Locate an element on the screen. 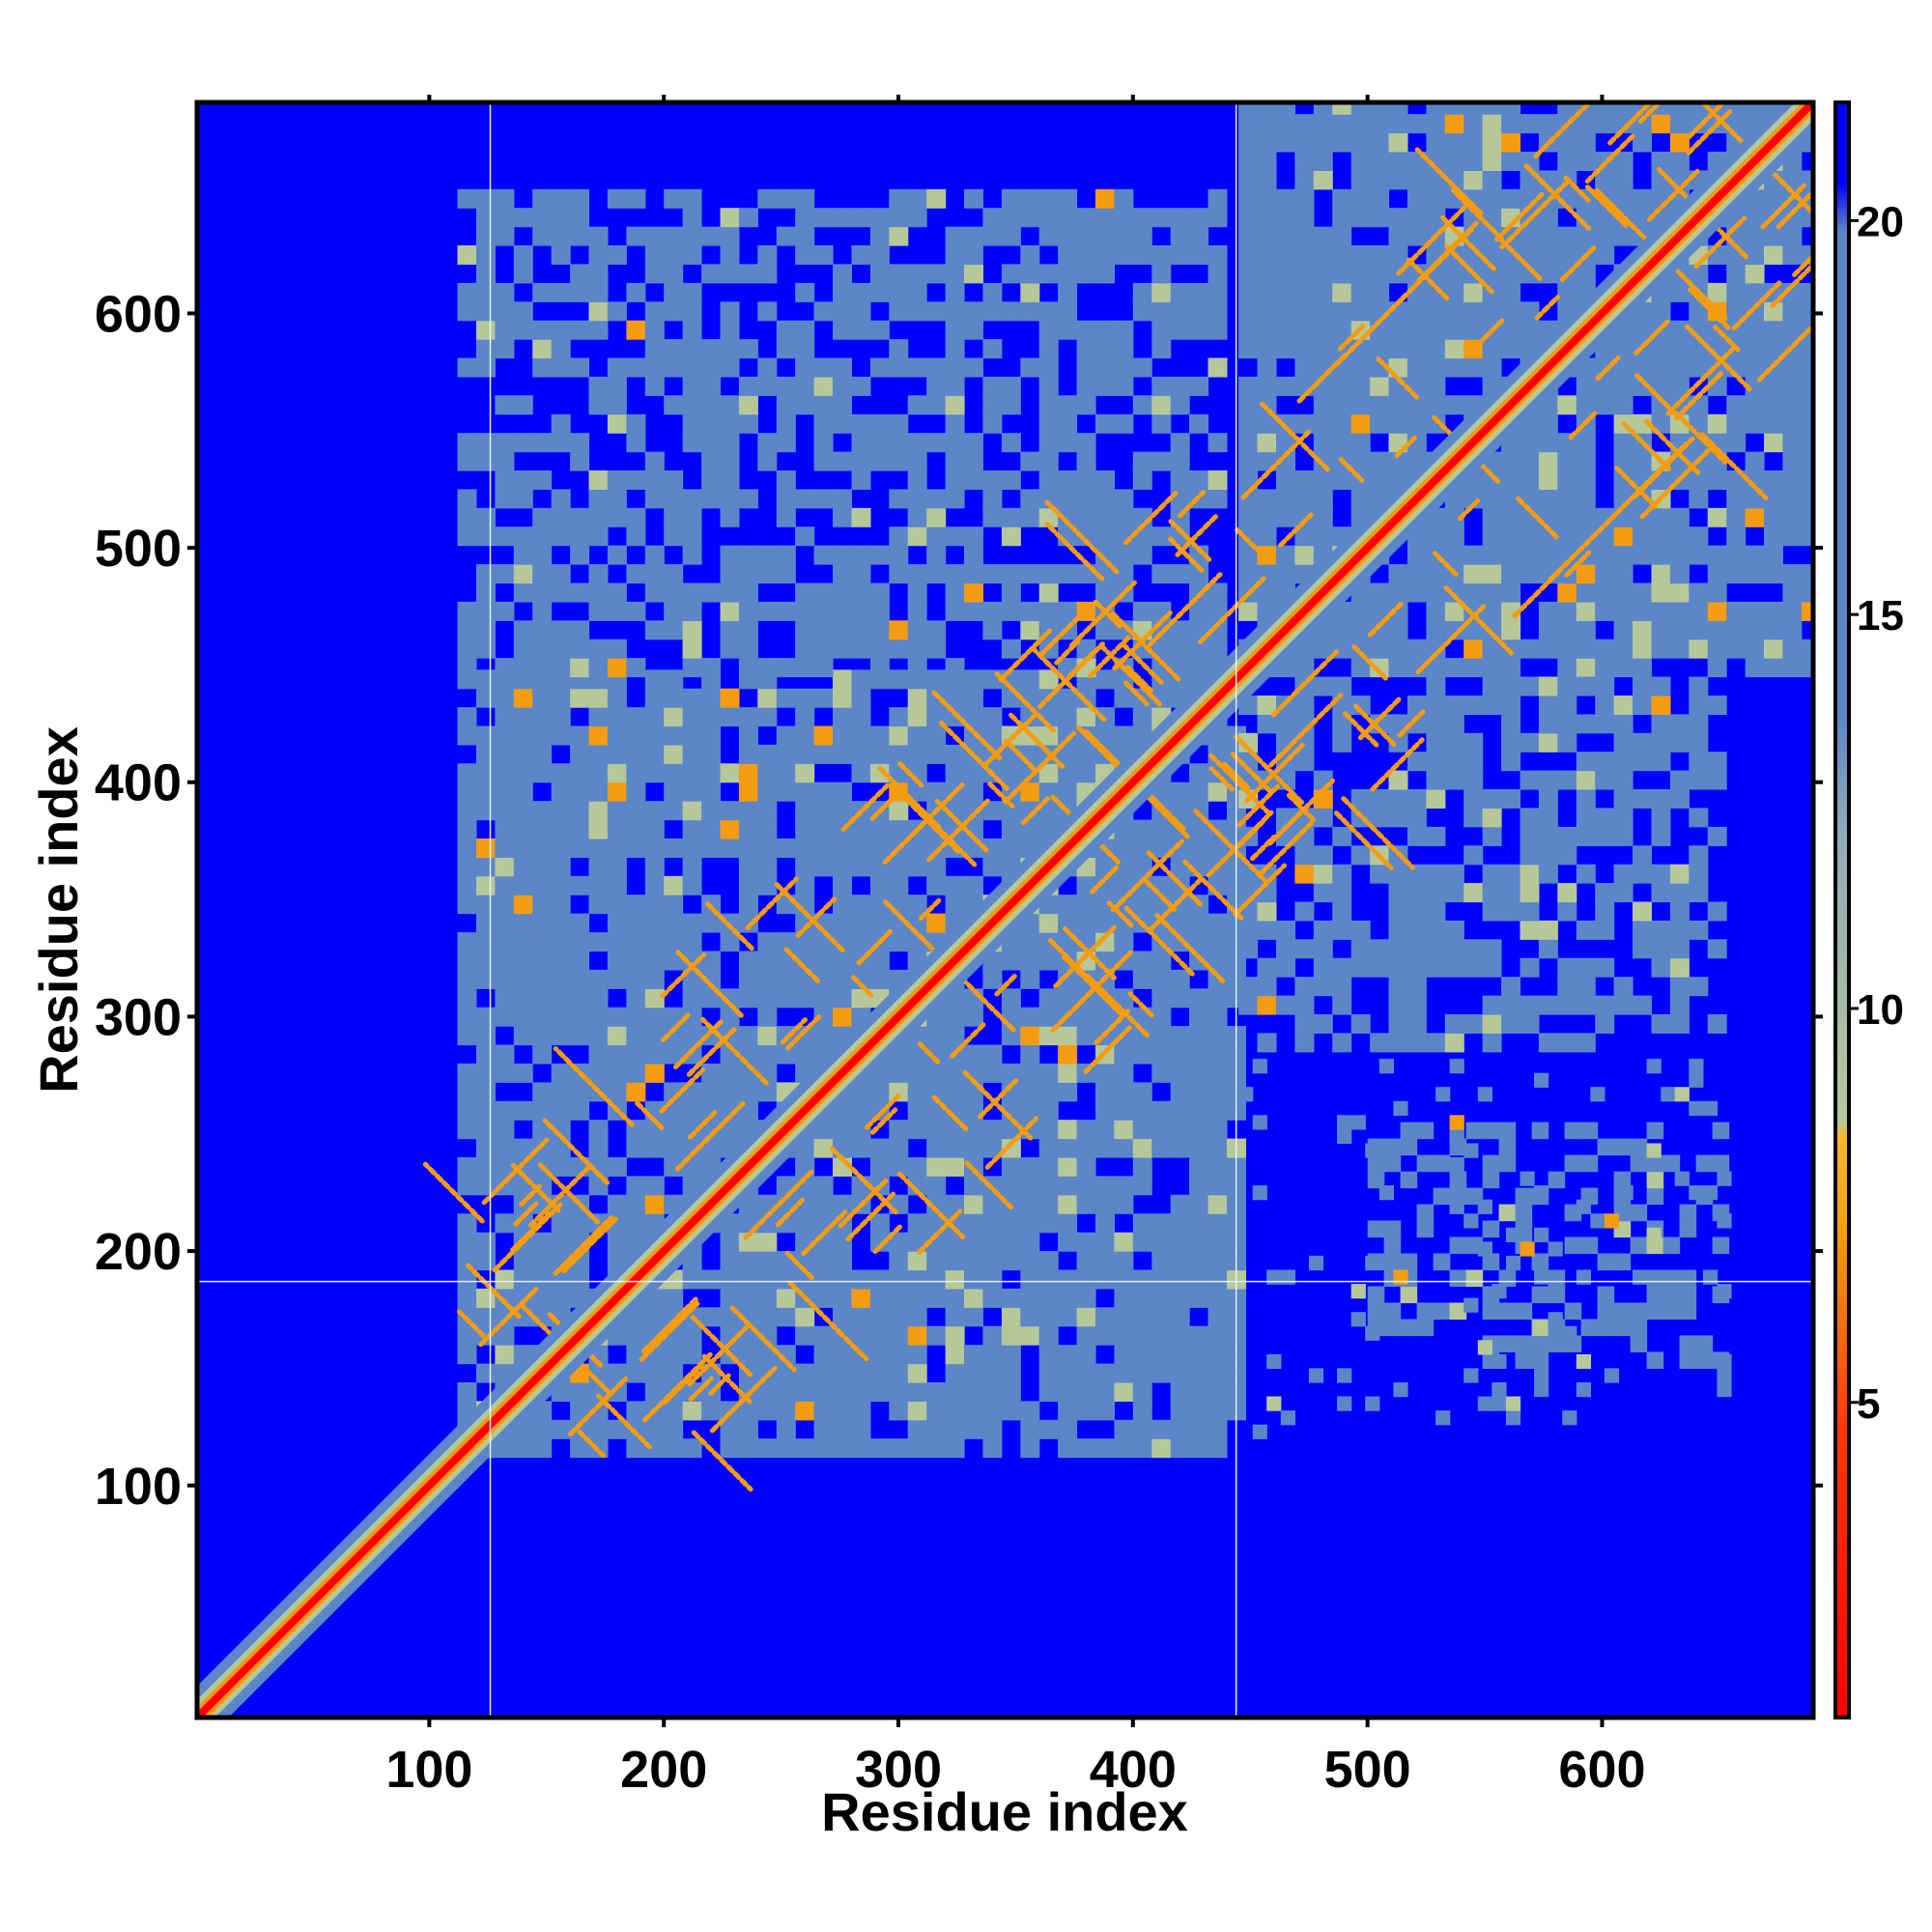 The image size is (1932, 1932). colorbar-tick-label: 20 is located at coordinates (1880, 221).